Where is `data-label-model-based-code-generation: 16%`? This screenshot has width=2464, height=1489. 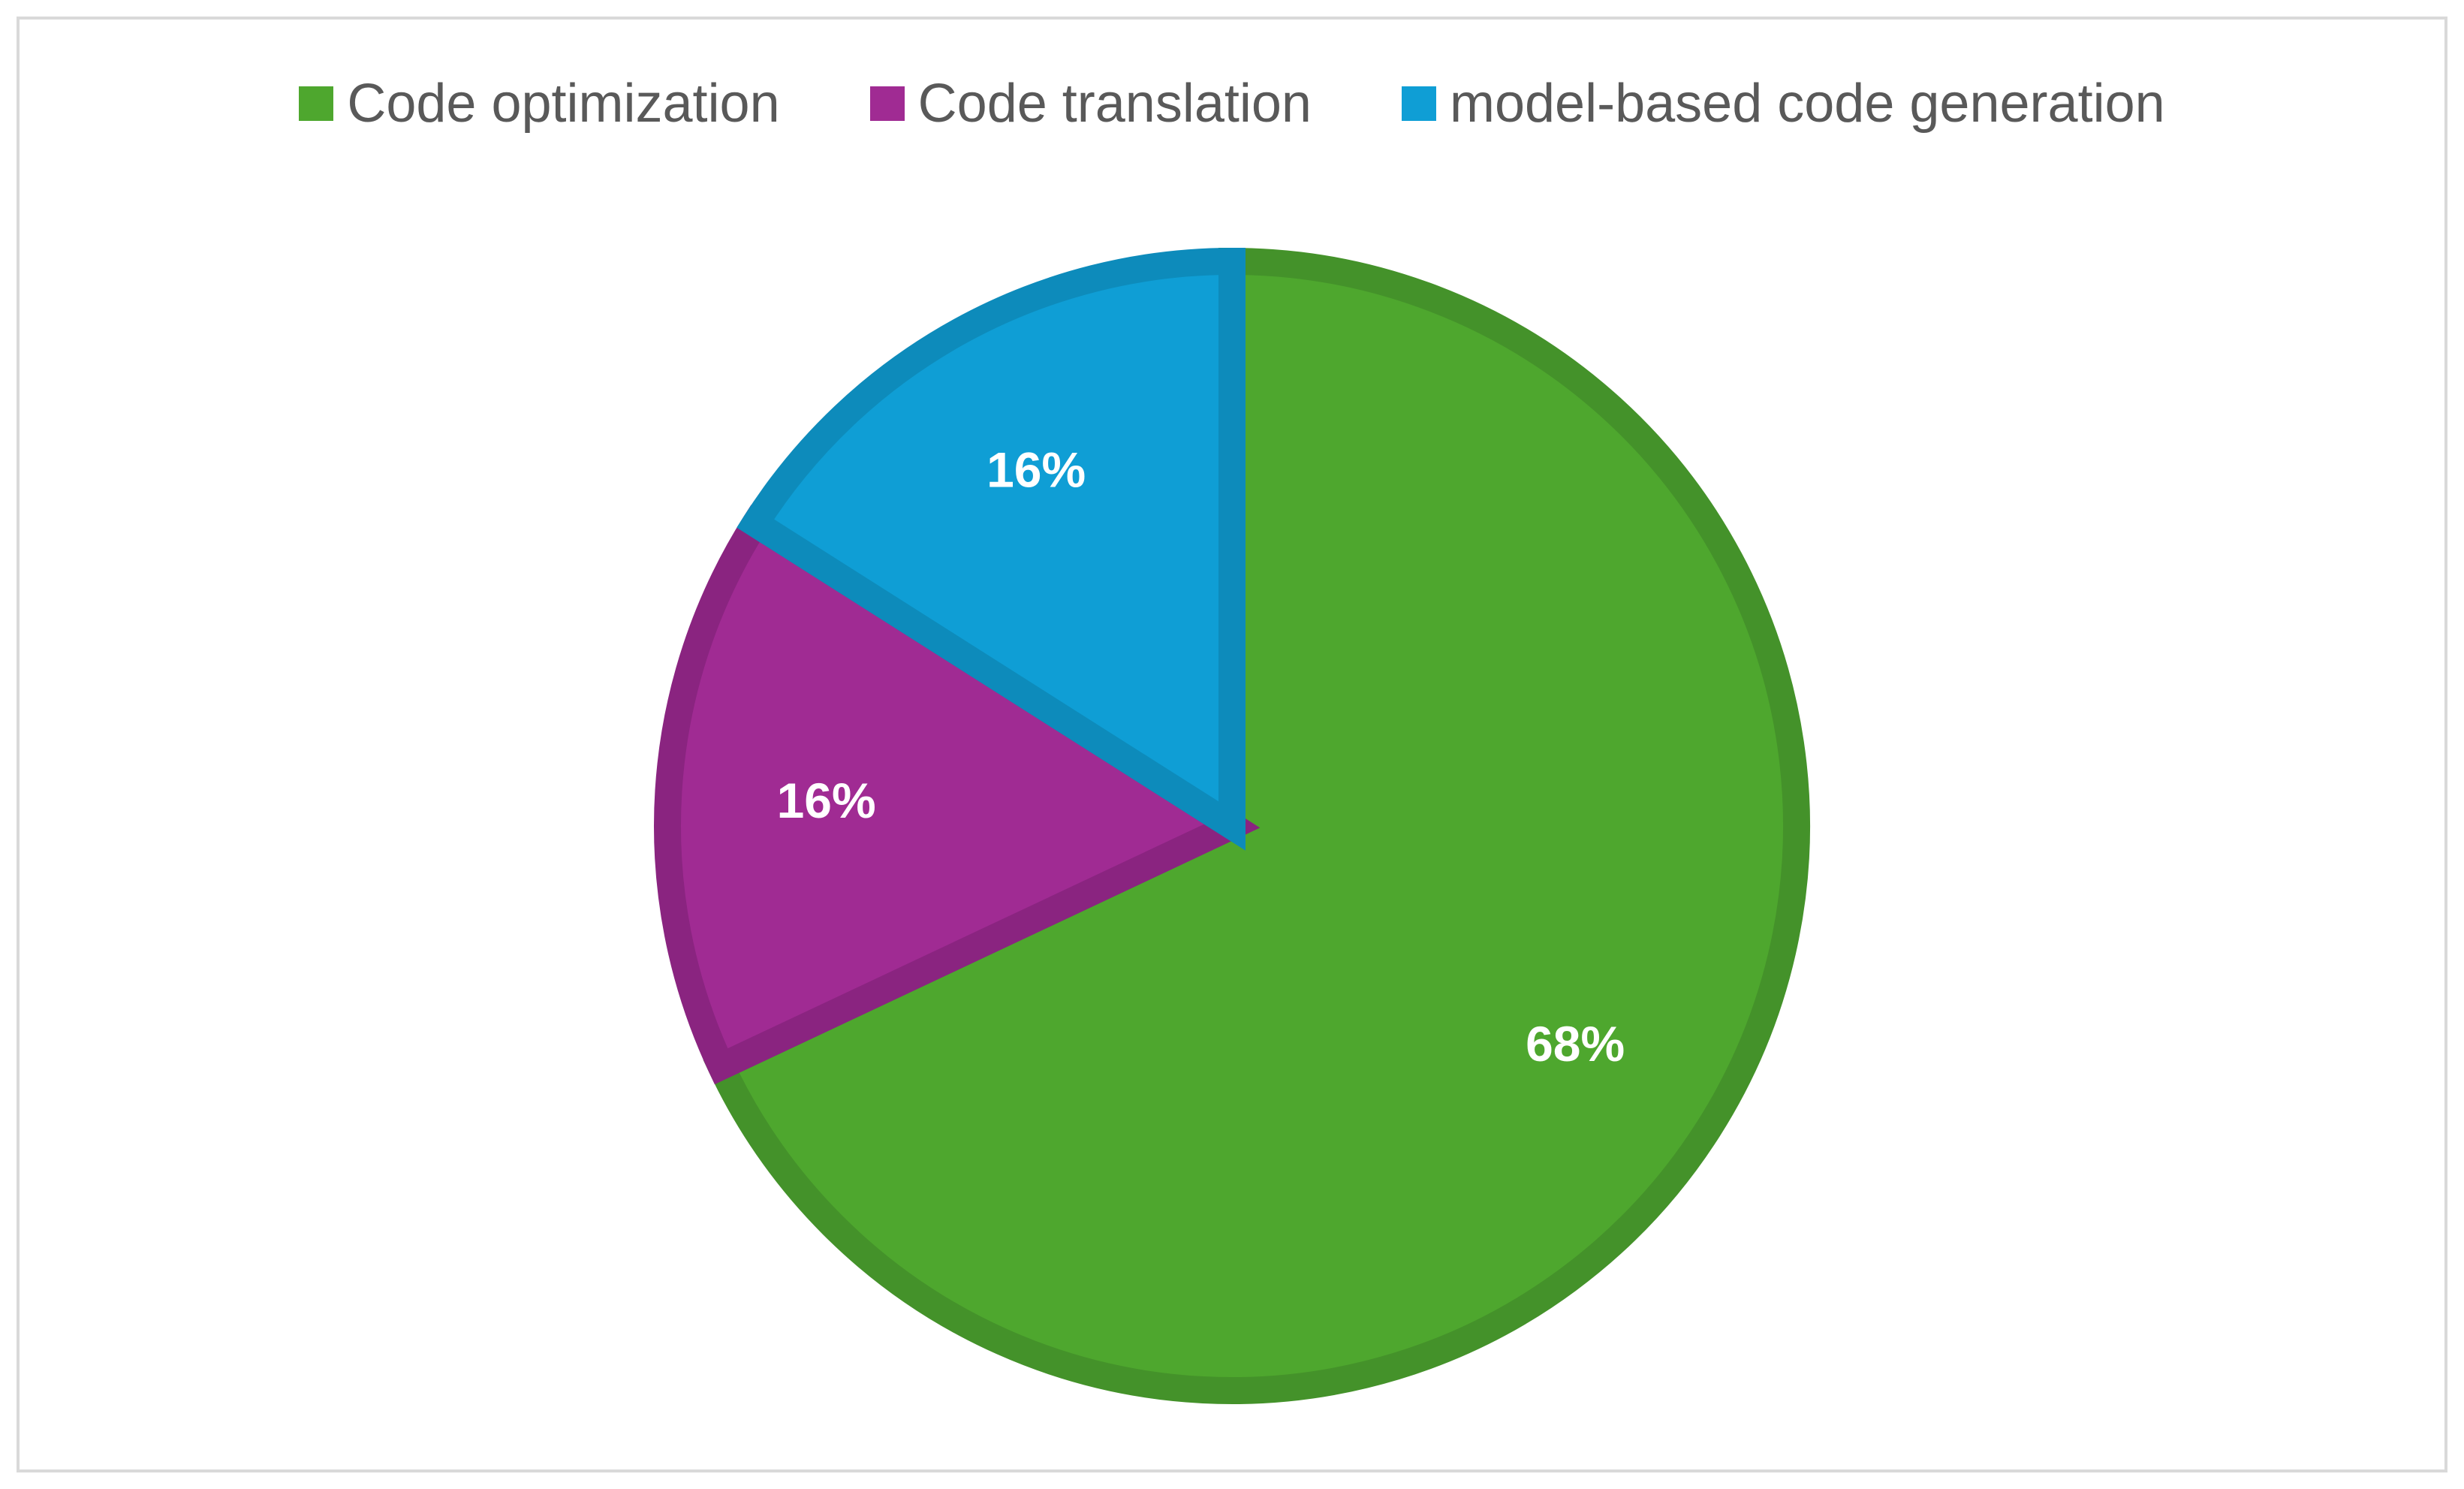
data-label-model-based-code-generation: 16% is located at coordinates (1036, 470).